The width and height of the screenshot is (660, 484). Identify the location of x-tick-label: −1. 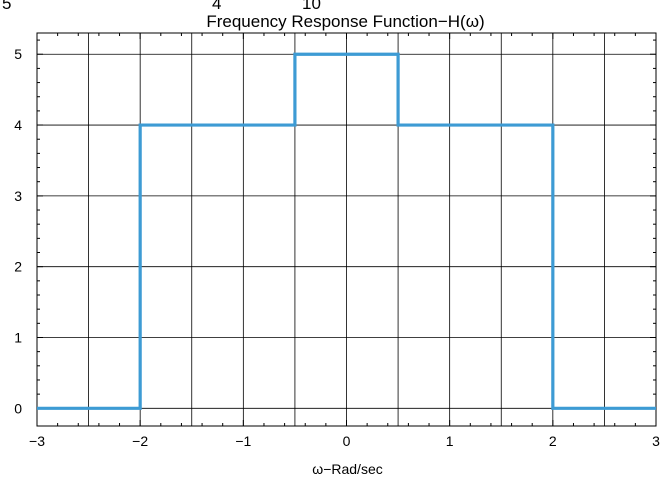
(243, 441).